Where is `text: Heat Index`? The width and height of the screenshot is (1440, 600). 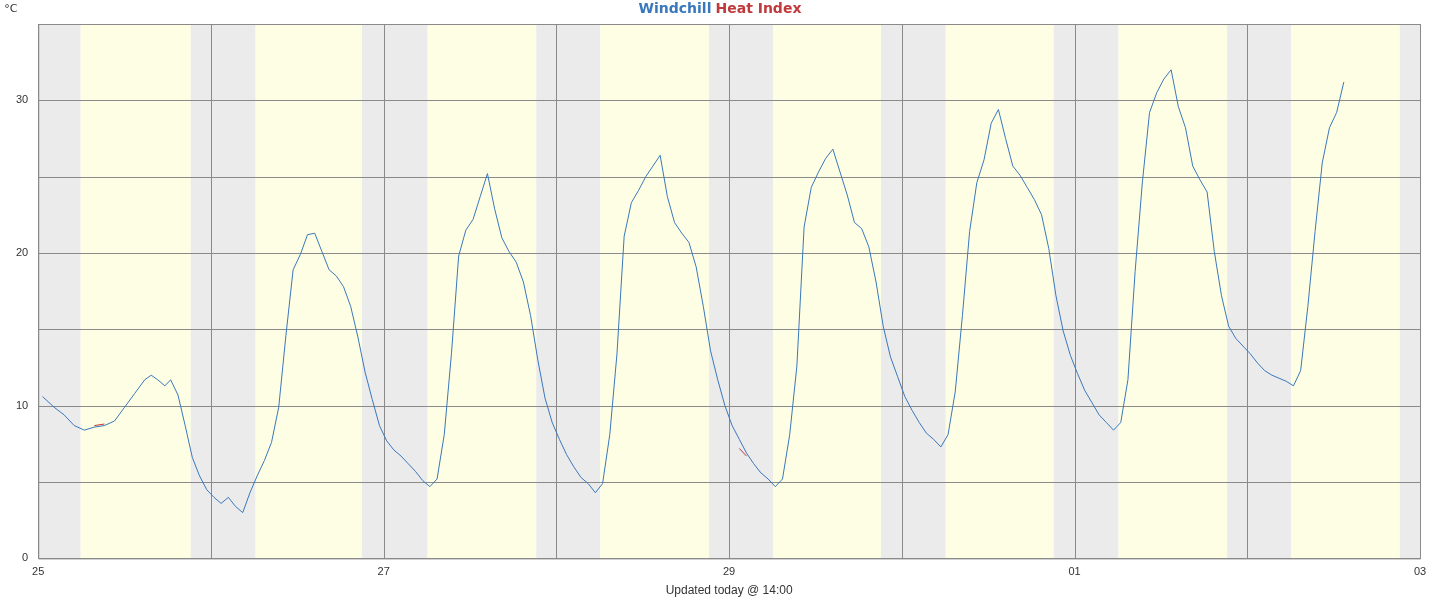 text: Heat Index is located at coordinates (758, 8).